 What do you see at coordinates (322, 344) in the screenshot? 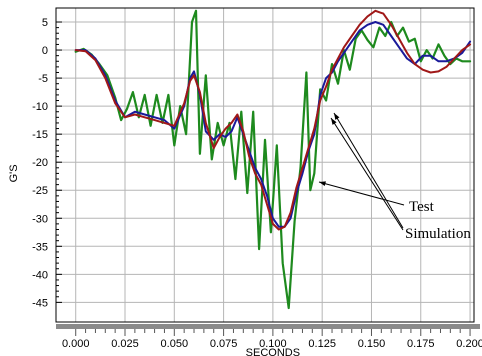
I see `x-tick-label: 0.125` at bounding box center [322, 344].